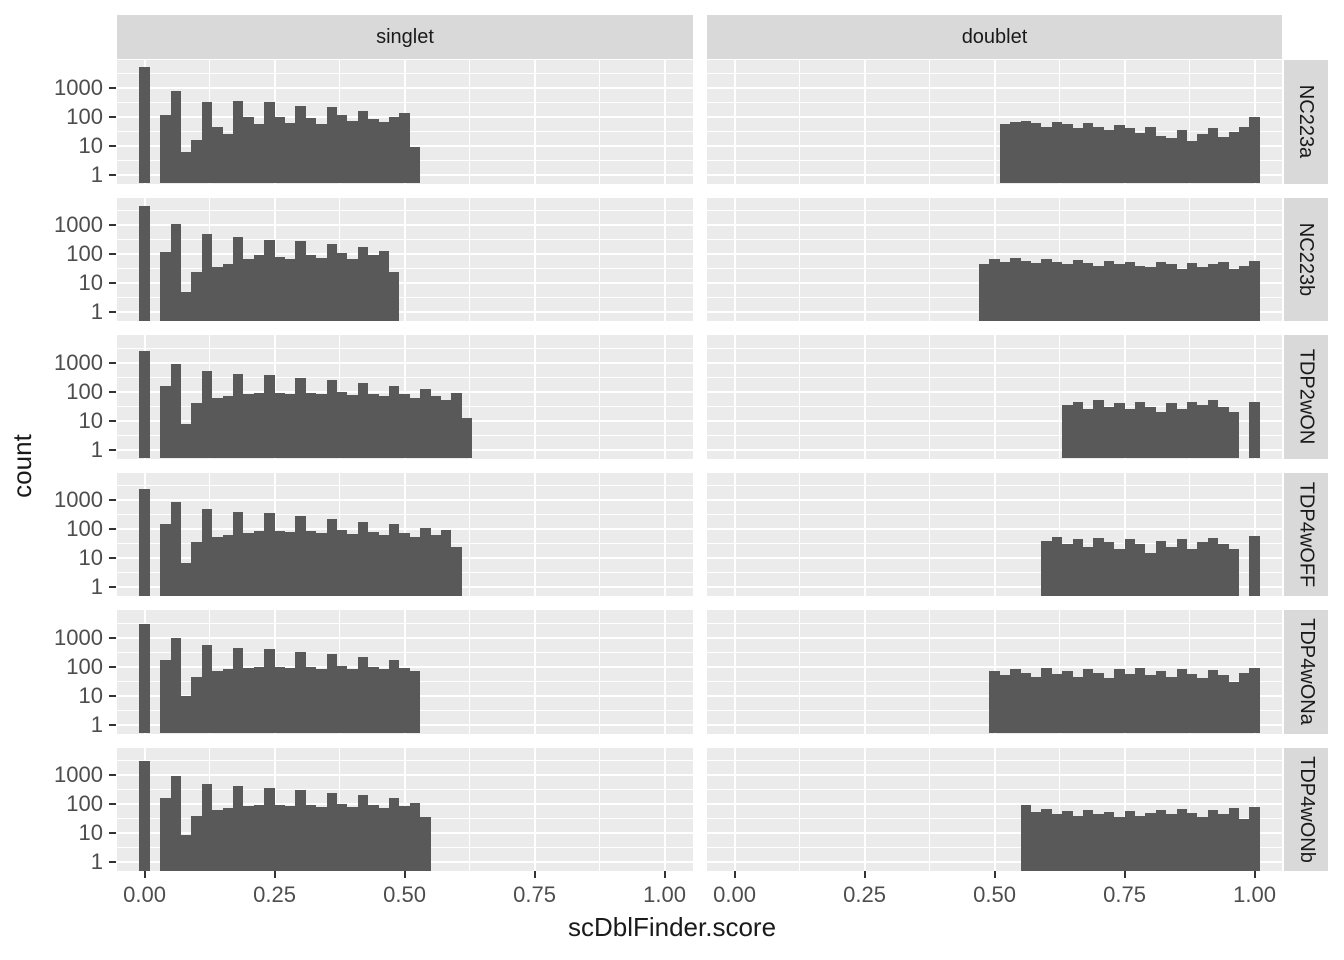 Image resolution: width=1344 pixels, height=960 pixels. I want to click on panel-TDP4wONb-doublet, so click(994, 809).